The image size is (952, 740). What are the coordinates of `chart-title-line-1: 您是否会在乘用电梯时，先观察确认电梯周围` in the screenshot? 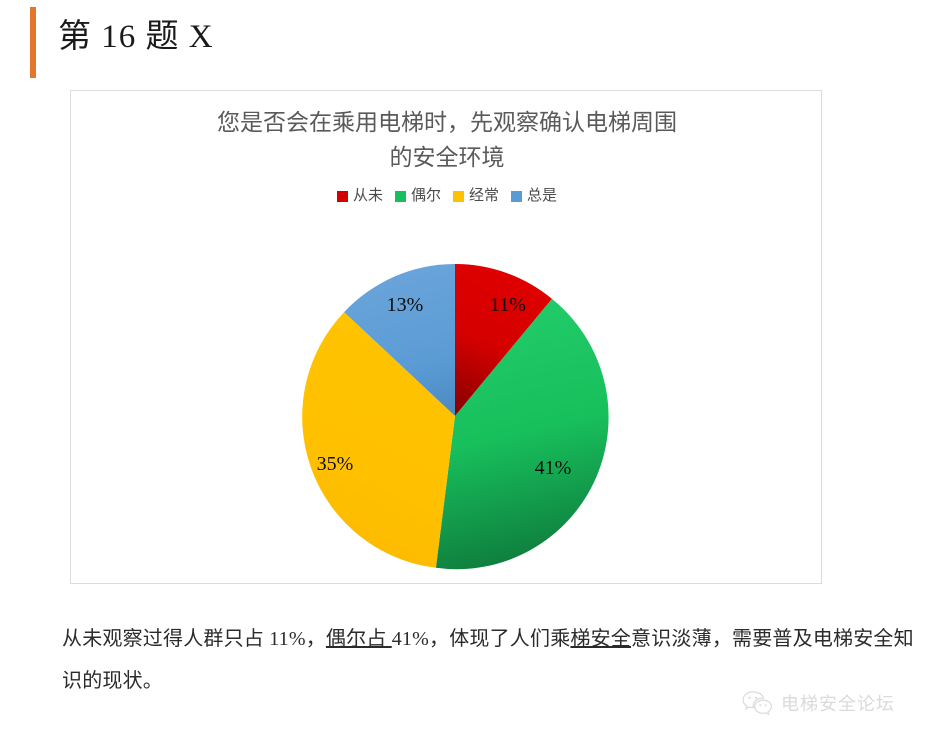 It's located at (447, 122).